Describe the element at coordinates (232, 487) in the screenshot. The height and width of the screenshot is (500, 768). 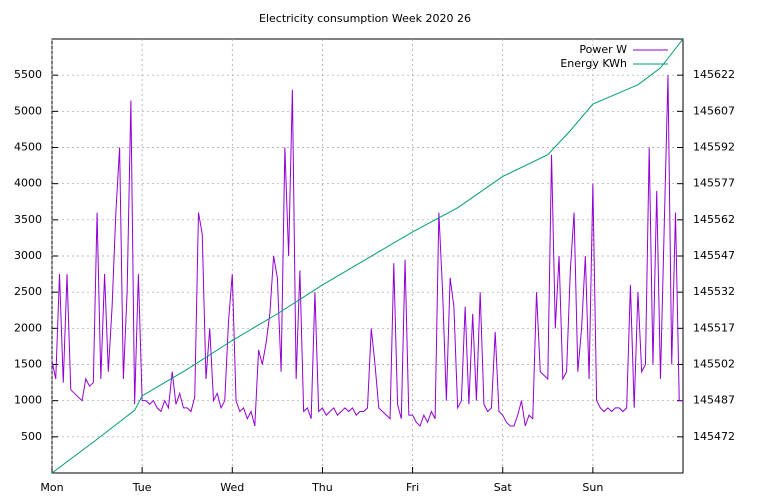
I see `x-tick-label: Wed` at that location.